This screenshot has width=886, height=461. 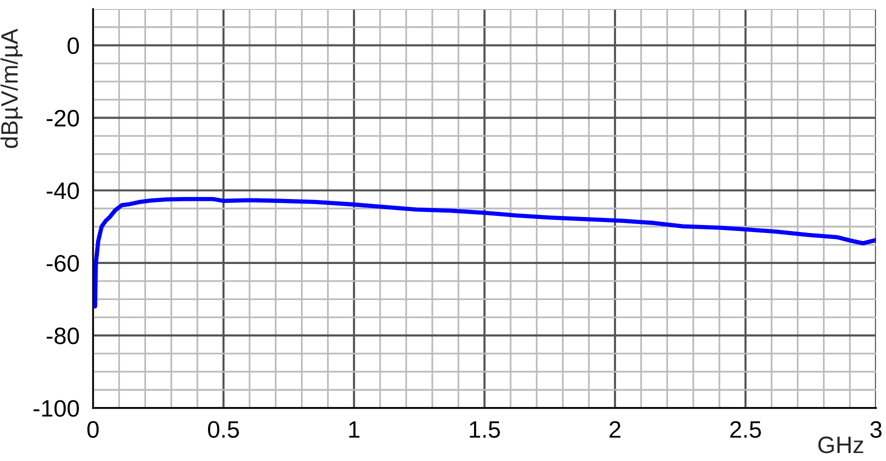 What do you see at coordinates (62, 336) in the screenshot?
I see `y-tick-label: -80` at bounding box center [62, 336].